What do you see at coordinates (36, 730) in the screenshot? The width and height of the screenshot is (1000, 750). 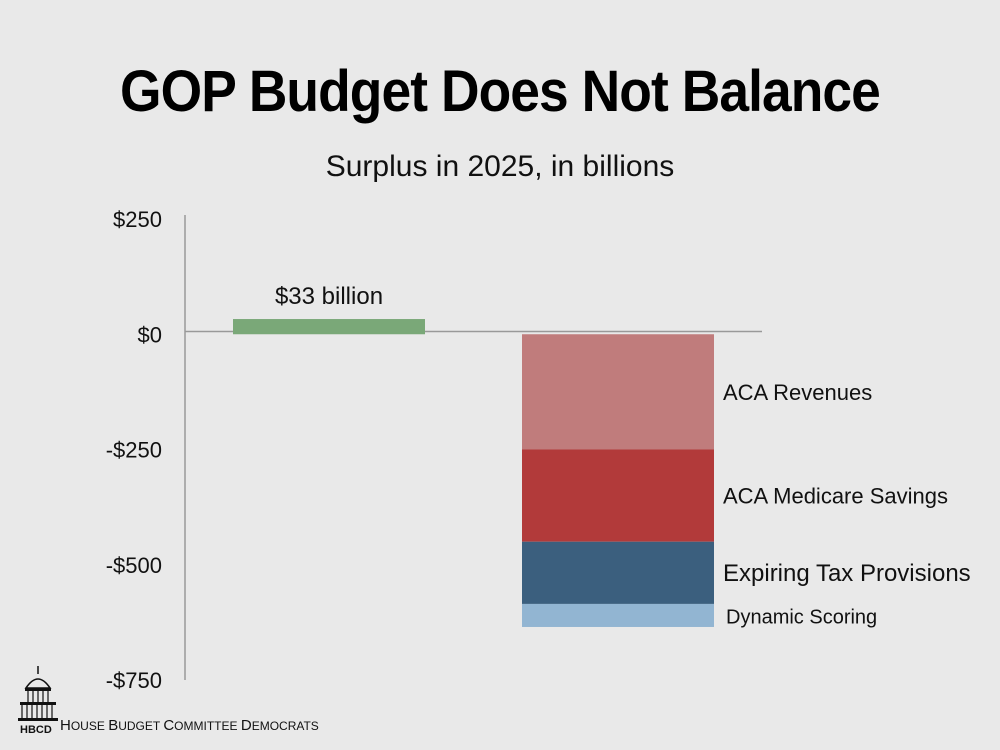 I see `logo-text: HBCD` at bounding box center [36, 730].